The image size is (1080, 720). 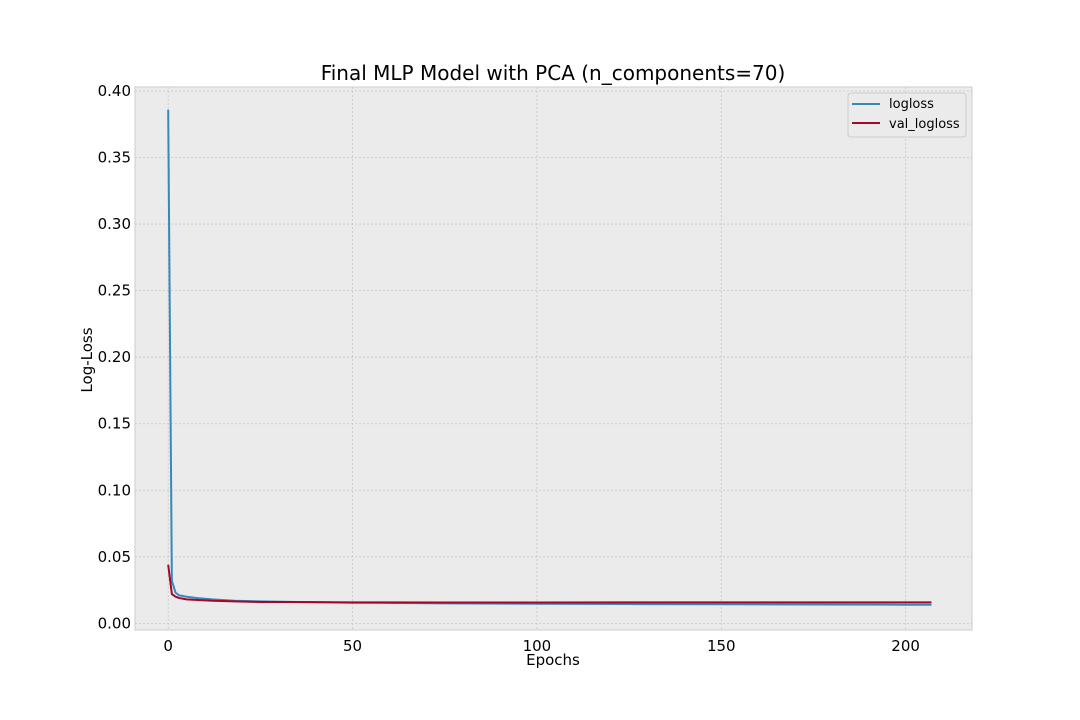 What do you see at coordinates (905, 646) in the screenshot?
I see `x-tick-label: 200` at bounding box center [905, 646].